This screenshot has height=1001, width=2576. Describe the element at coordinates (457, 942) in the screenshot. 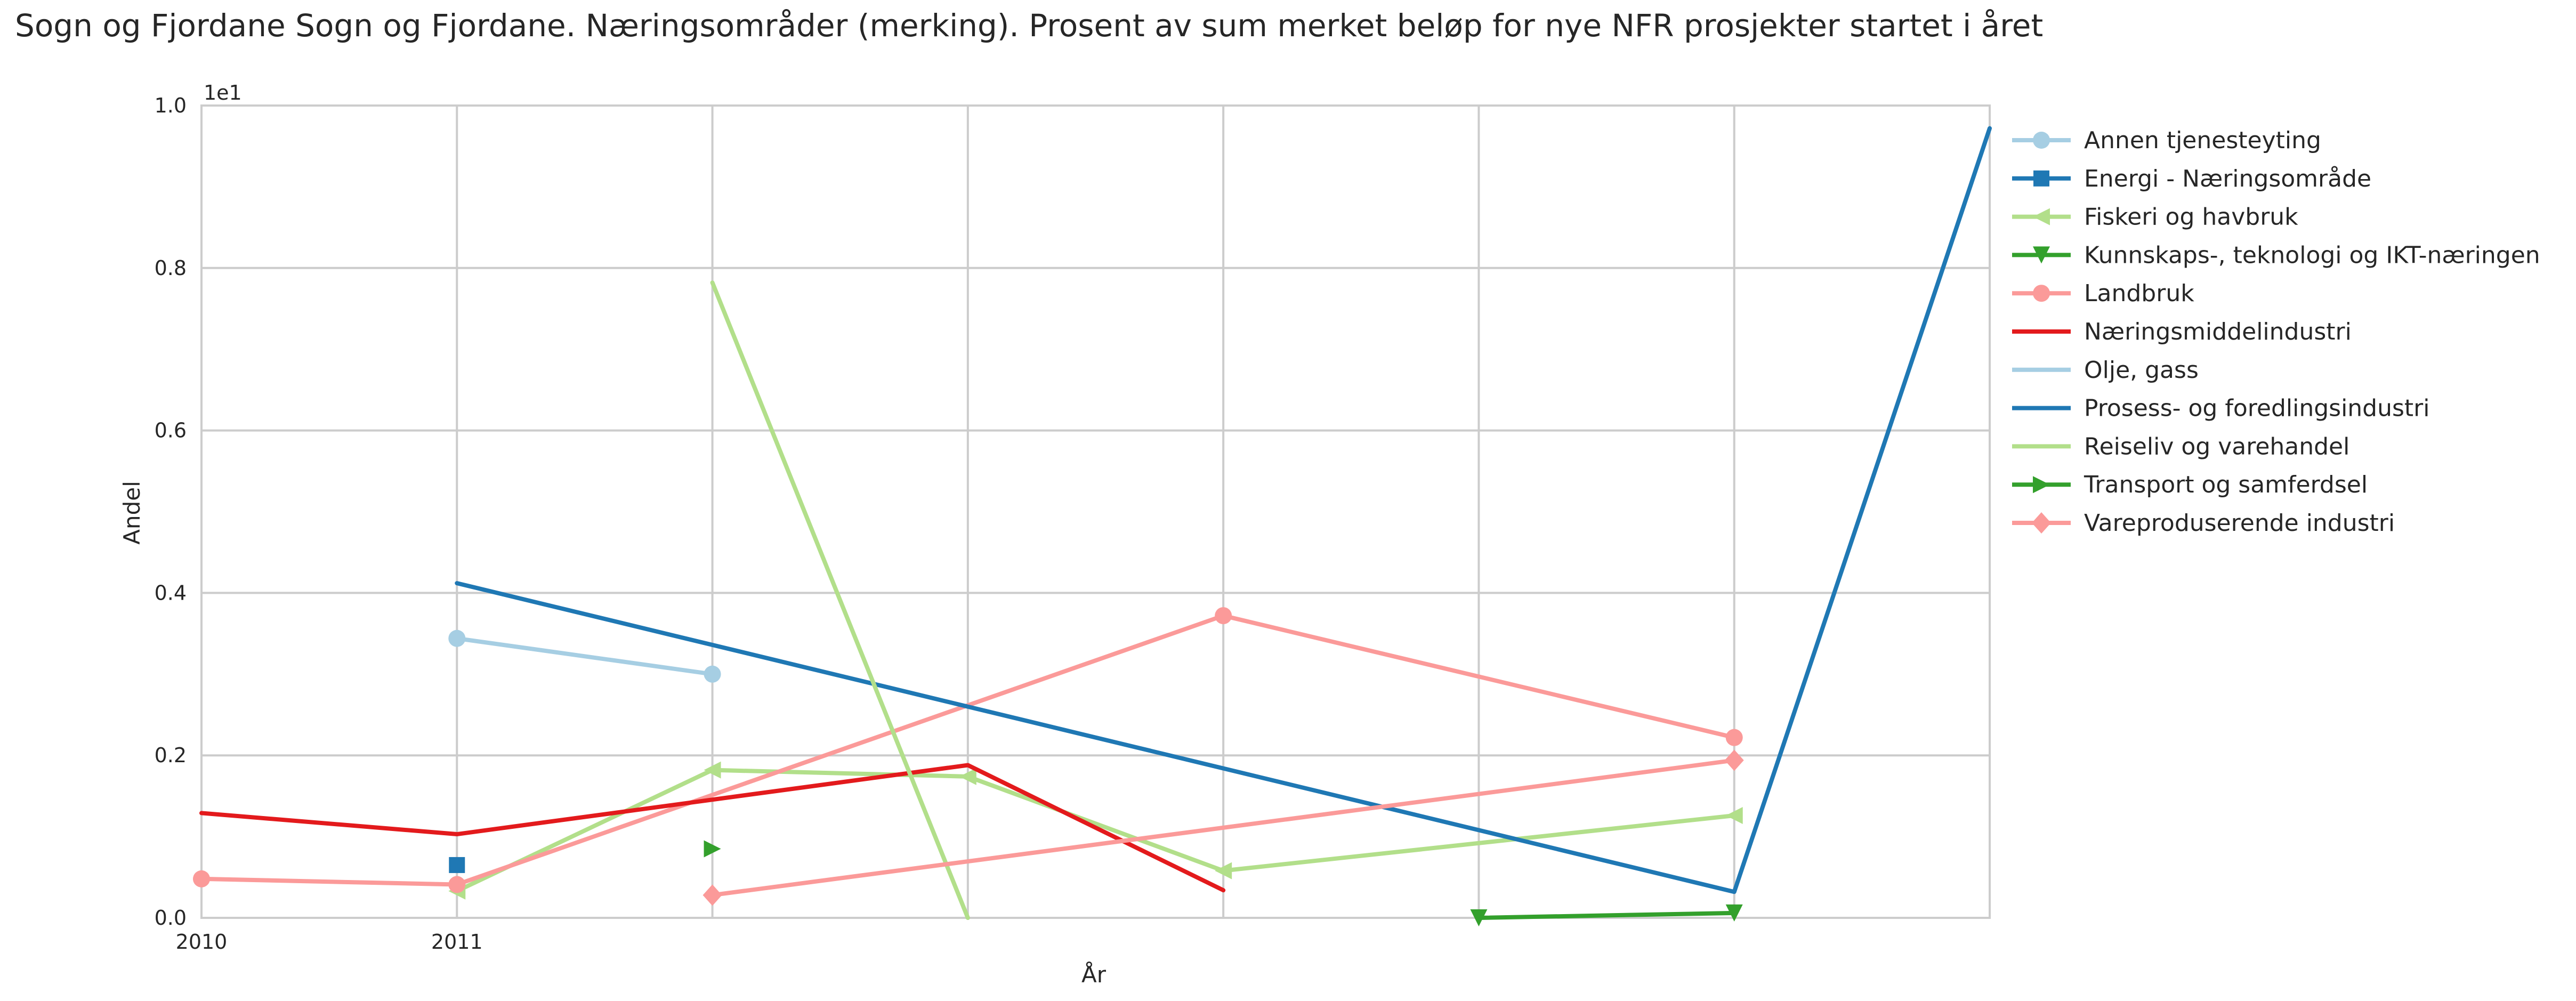

I see `x-tick-label: 2011` at that location.